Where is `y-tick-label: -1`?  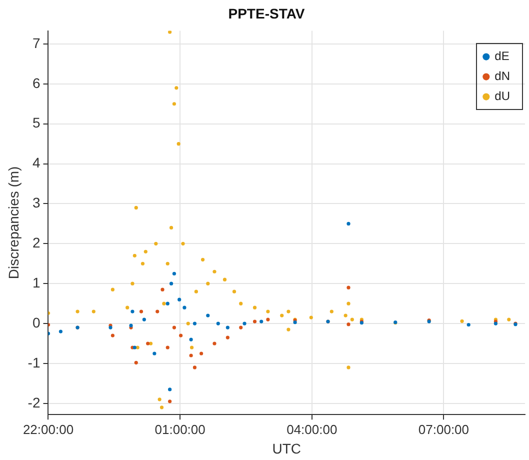
y-tick-label: -1 is located at coordinates (34, 362).